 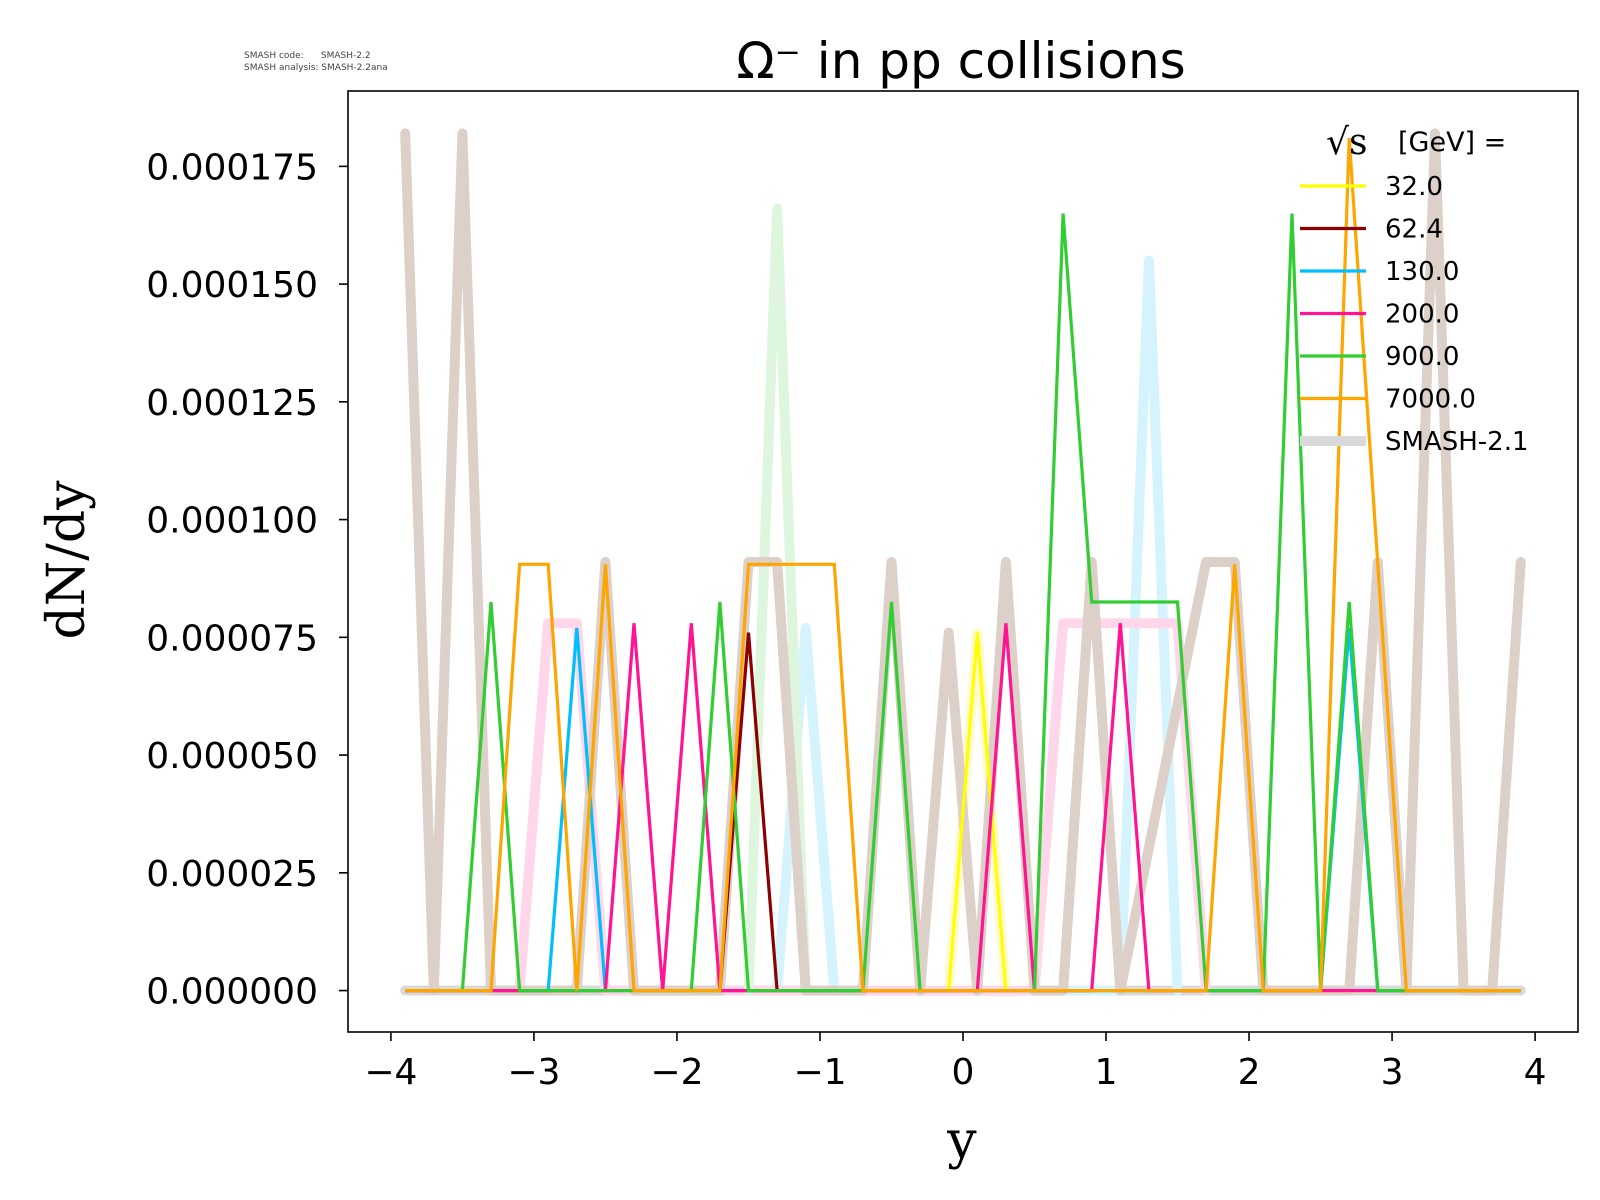 What do you see at coordinates (1379, 357) in the screenshot?
I see `legend-entry-900-0: 900.0` at bounding box center [1379, 357].